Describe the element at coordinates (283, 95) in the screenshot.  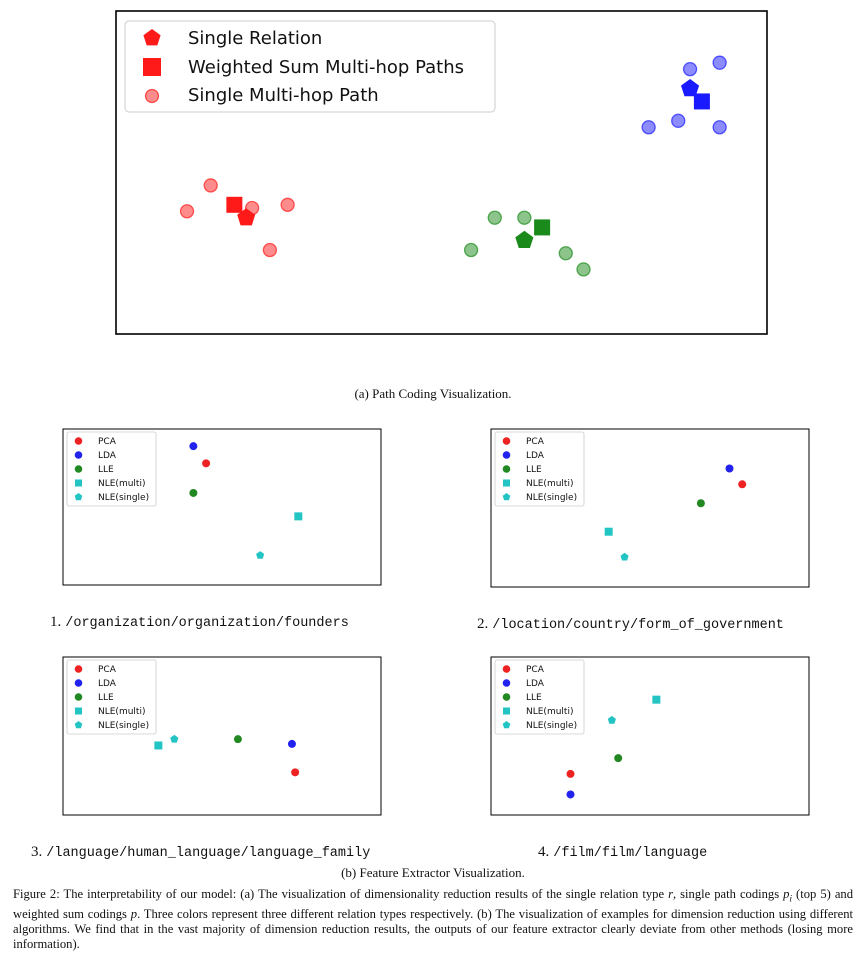
I see `legend-label-single-path: Single Multi-hop Path` at that location.